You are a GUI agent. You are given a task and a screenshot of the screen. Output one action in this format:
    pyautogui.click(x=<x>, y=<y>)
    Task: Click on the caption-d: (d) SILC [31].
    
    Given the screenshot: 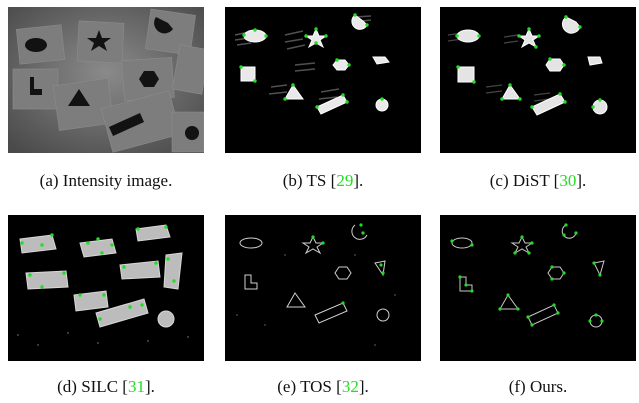 What is the action you would take?
    pyautogui.click(x=106, y=386)
    